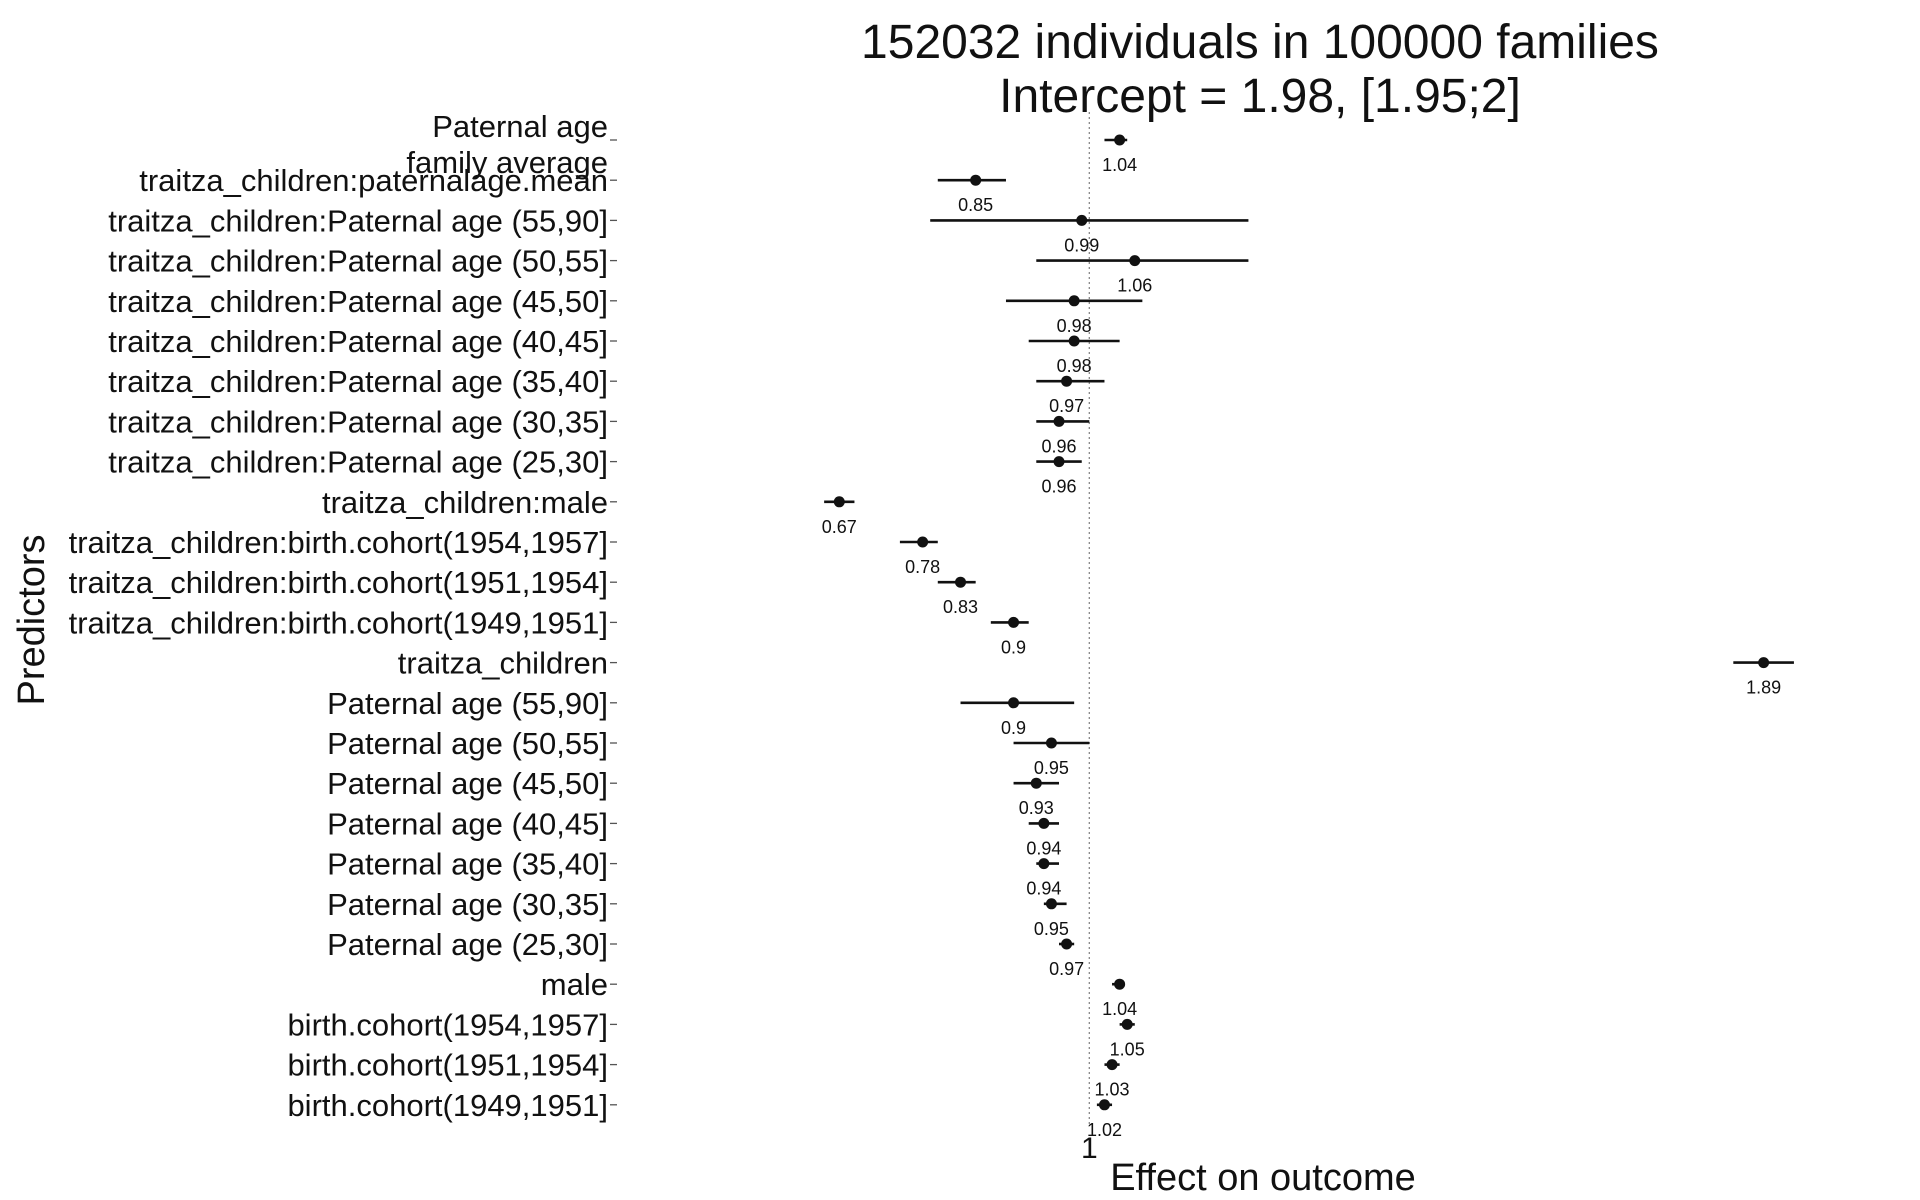  I want to click on predictor-row: male 1.04, so click(839, 993).